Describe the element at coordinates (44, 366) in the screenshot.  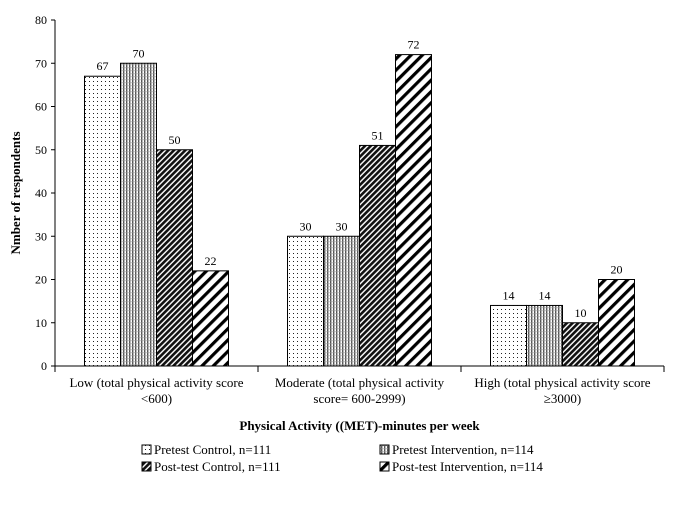
I see `y-tick-label: 0` at that location.